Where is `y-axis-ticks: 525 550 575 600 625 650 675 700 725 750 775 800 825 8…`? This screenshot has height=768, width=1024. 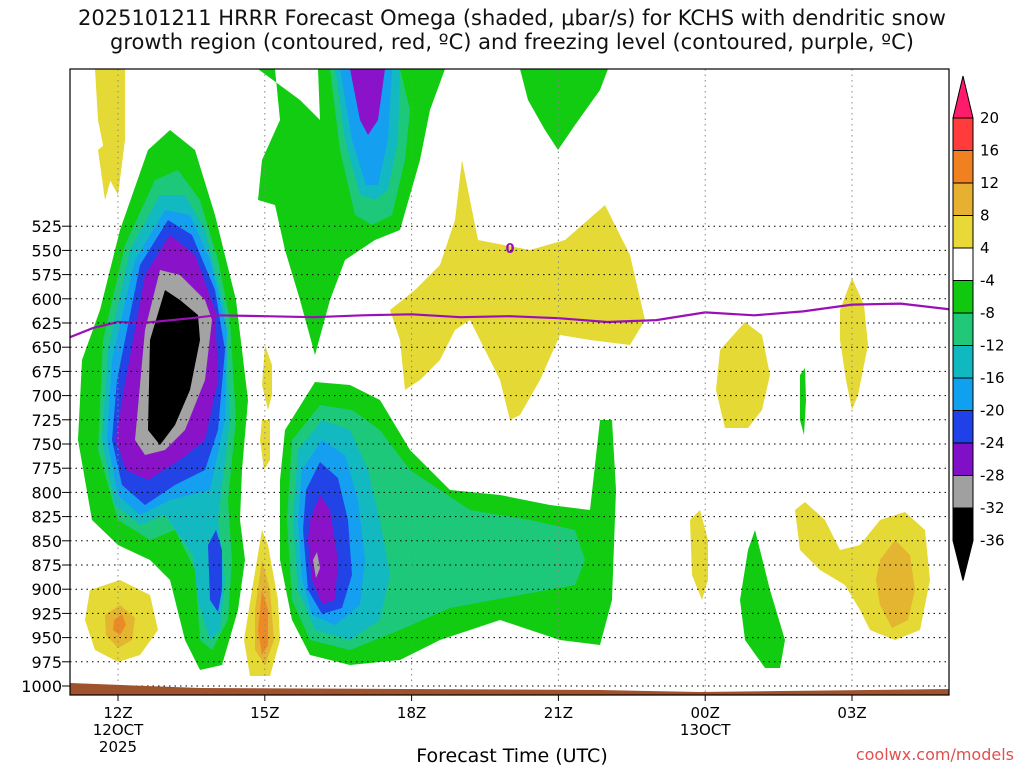 y-axis-ticks: 525 550 575 600 625 650 675 700 725 750 775 800 825 8… is located at coordinates (45, 456).